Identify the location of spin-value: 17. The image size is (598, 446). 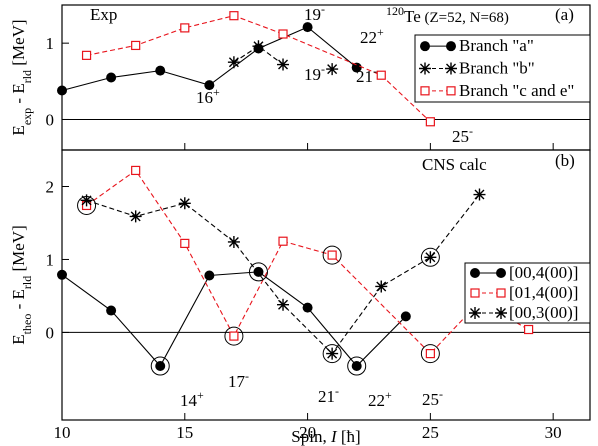
(237, 381).